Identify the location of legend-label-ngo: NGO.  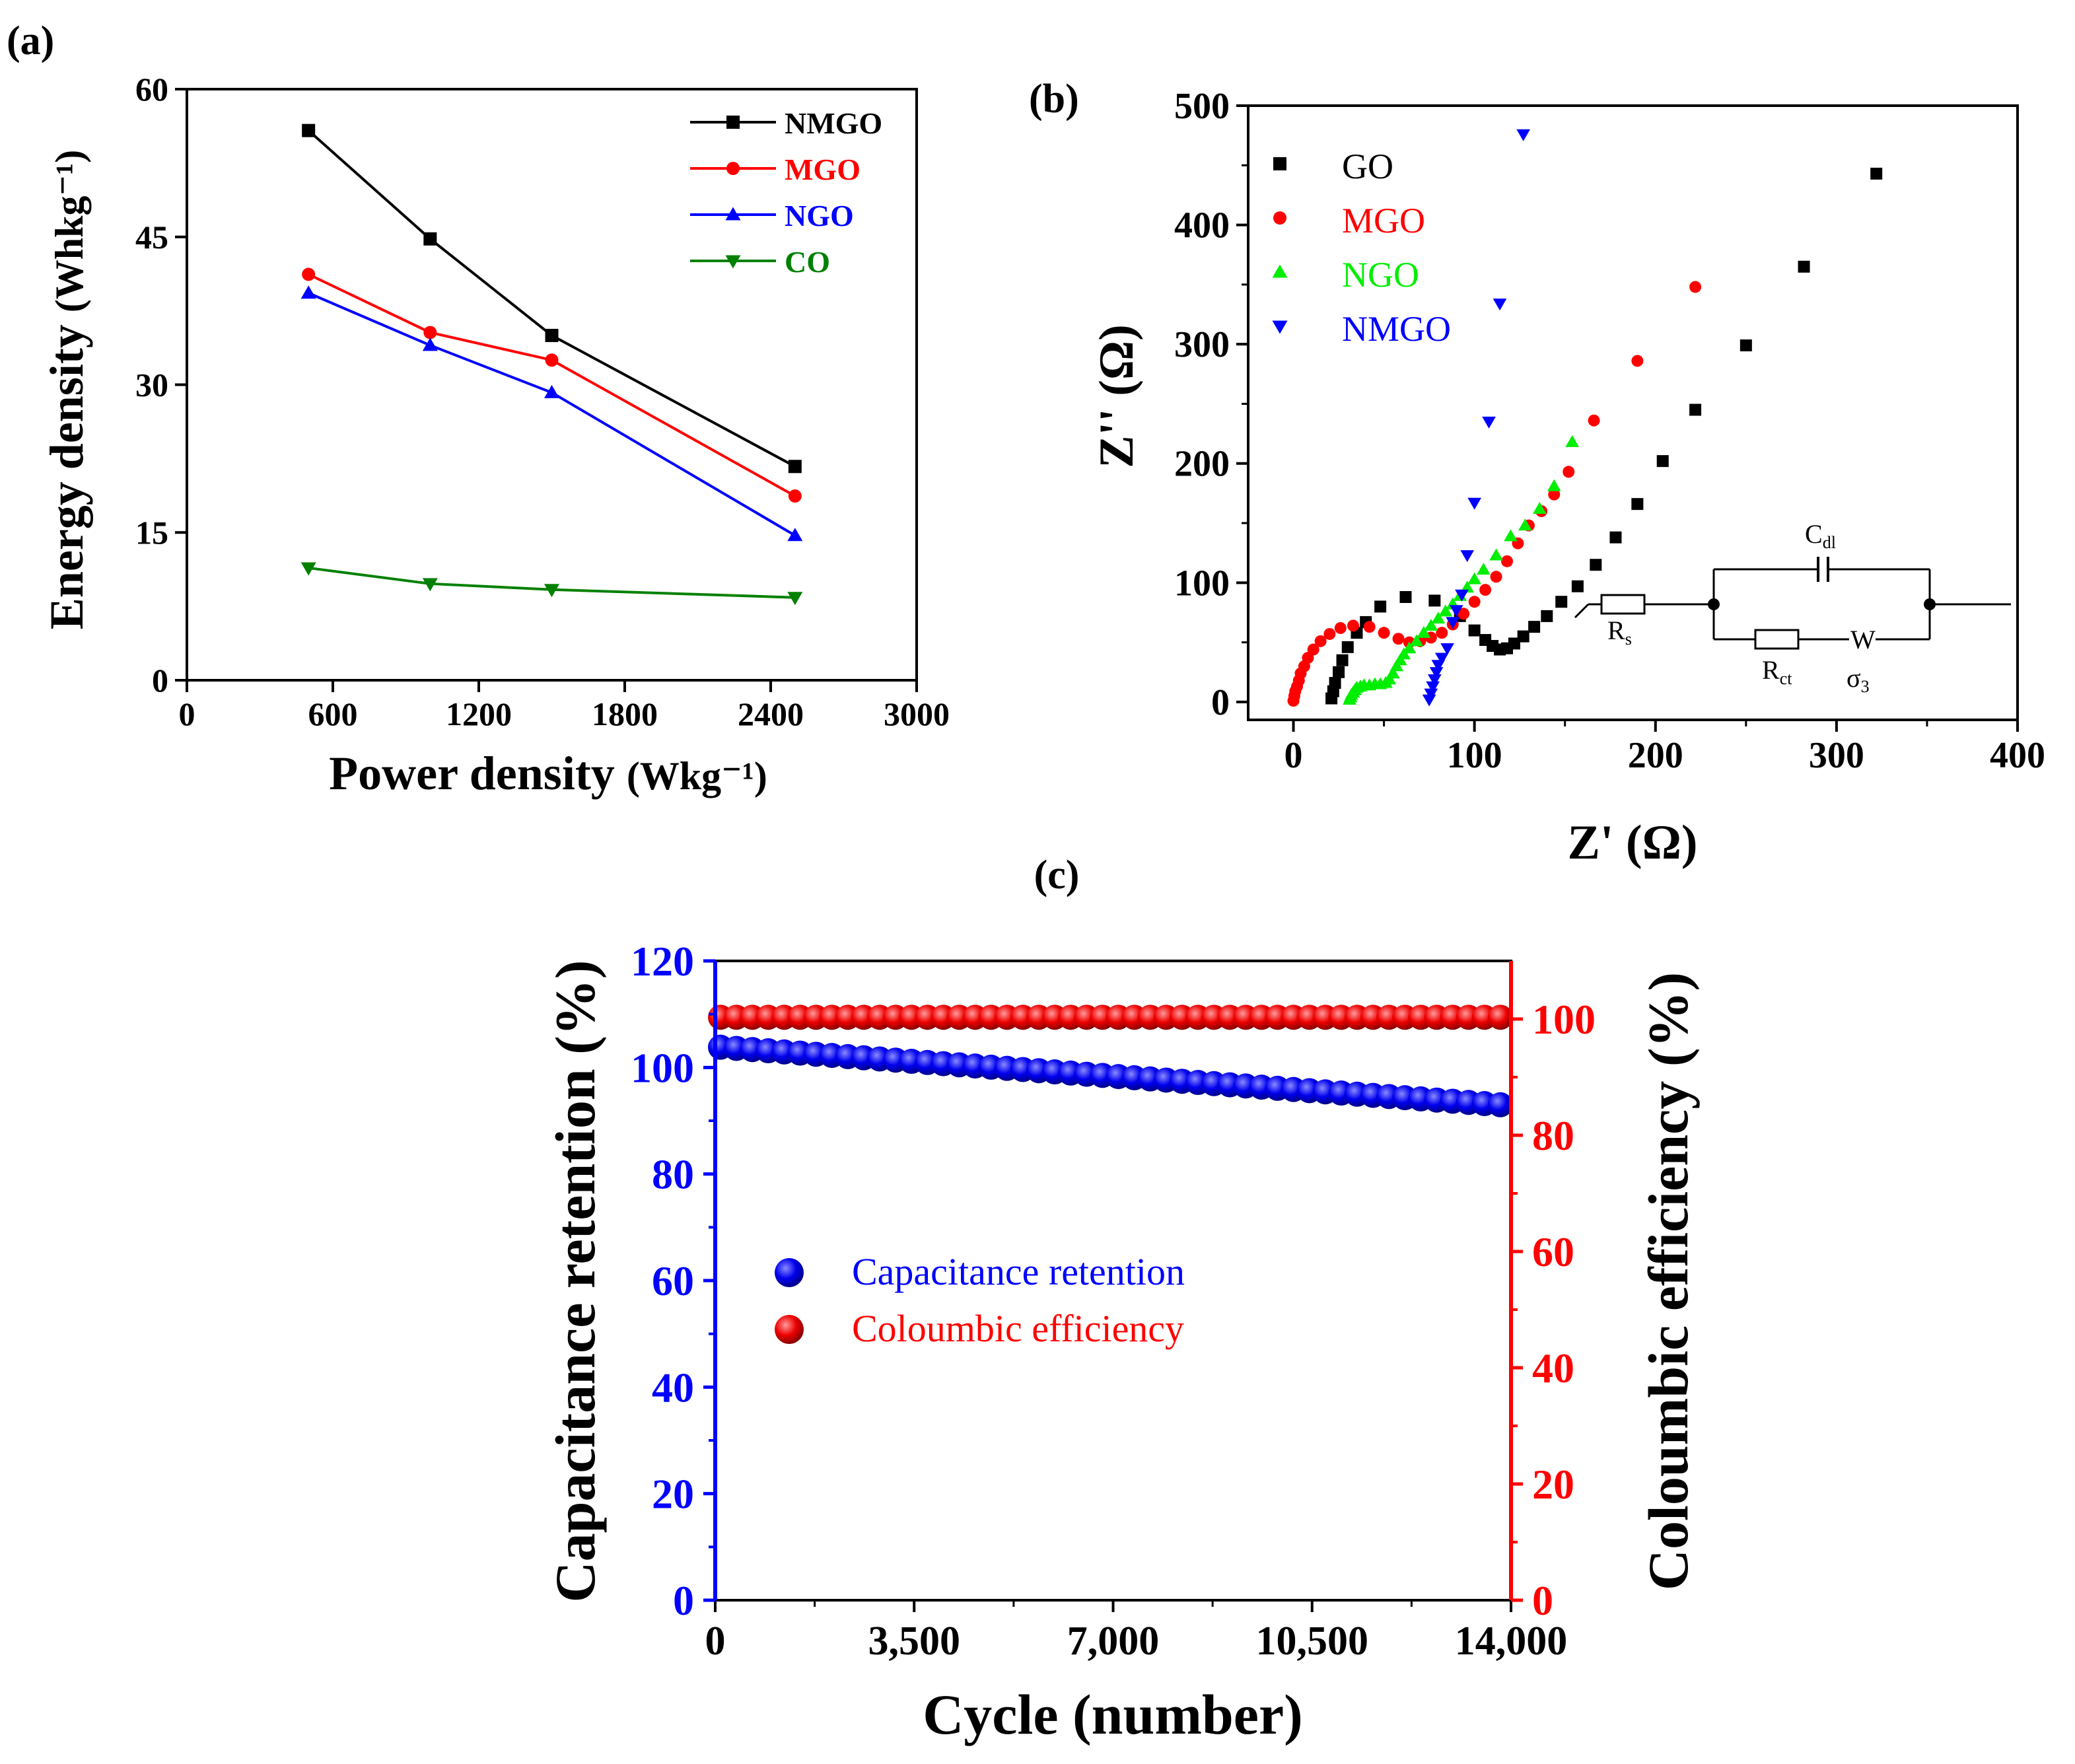
(819, 216).